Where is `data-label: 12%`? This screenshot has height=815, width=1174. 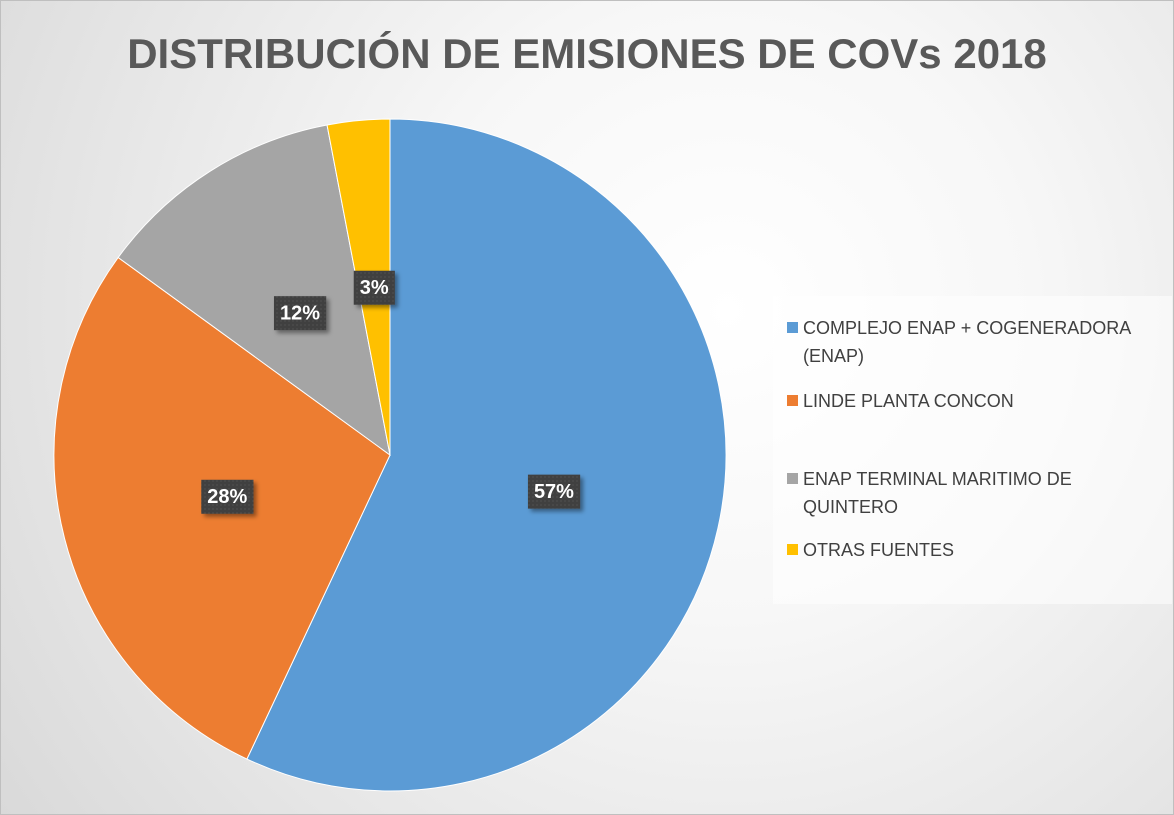
data-label: 12% is located at coordinates (300, 313).